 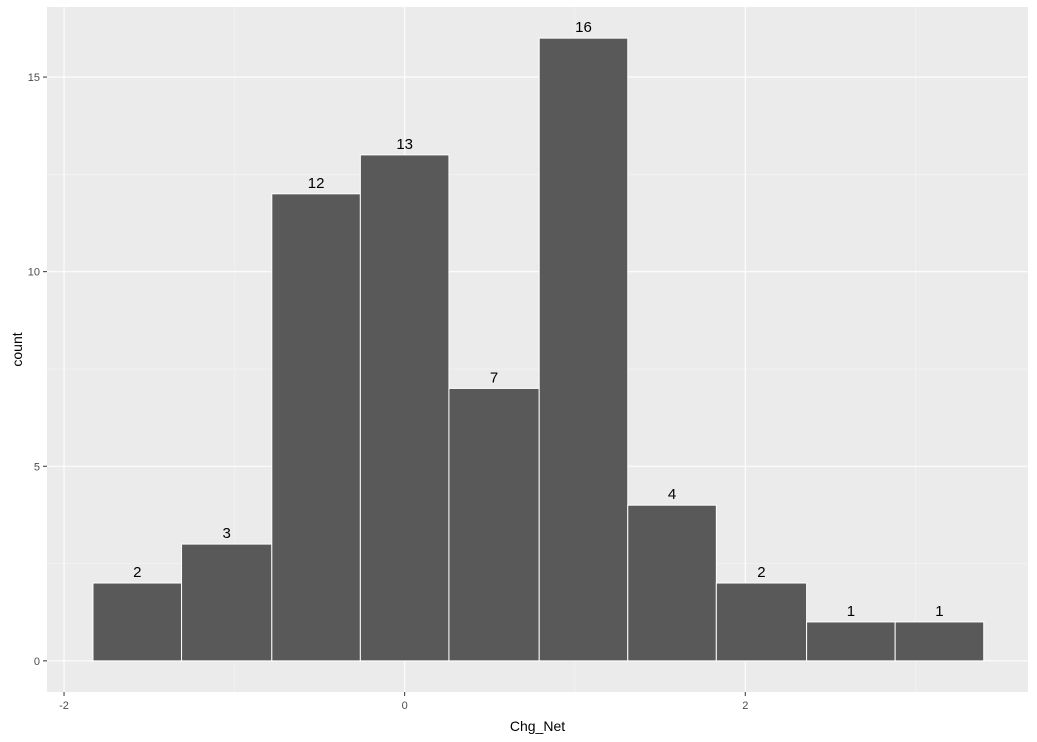 What do you see at coordinates (227, 533) in the screenshot?
I see `bar-count-label: 3` at bounding box center [227, 533].